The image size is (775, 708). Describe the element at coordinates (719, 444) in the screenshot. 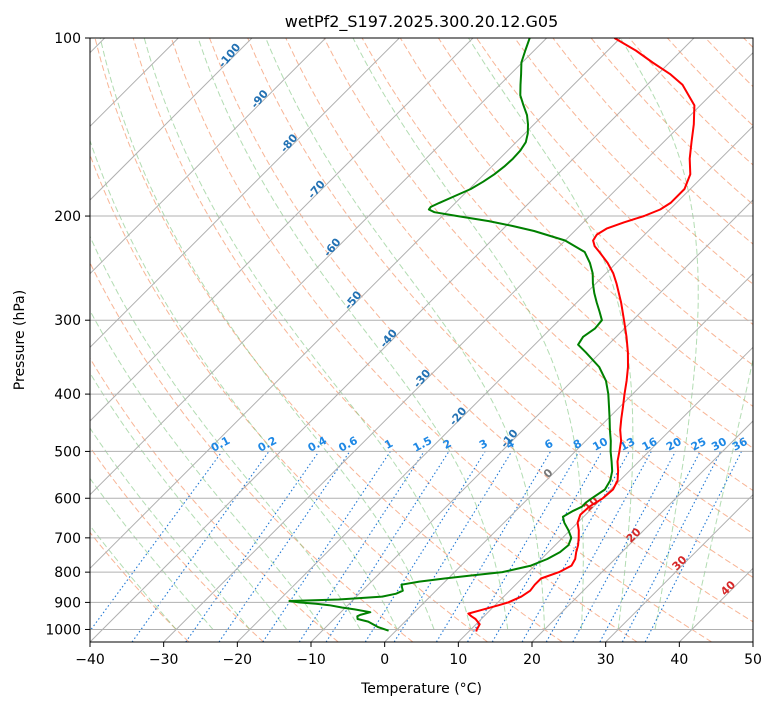

I see `mixing-ratio-label: 30` at that location.